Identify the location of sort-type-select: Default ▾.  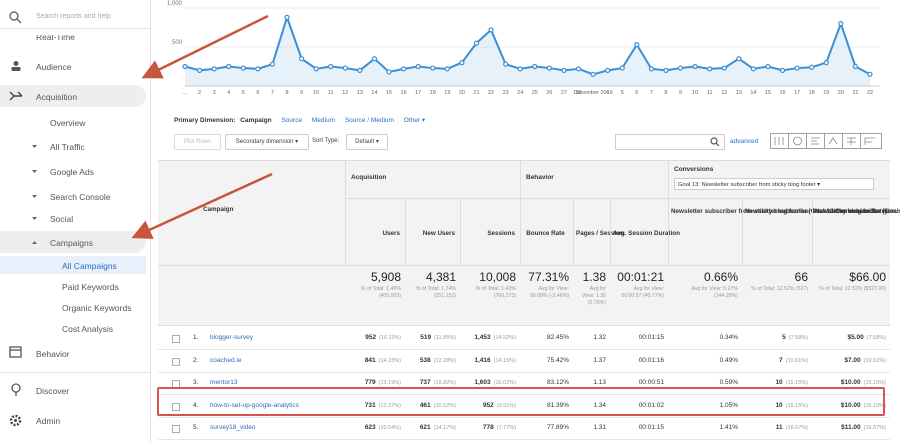
(367, 142).